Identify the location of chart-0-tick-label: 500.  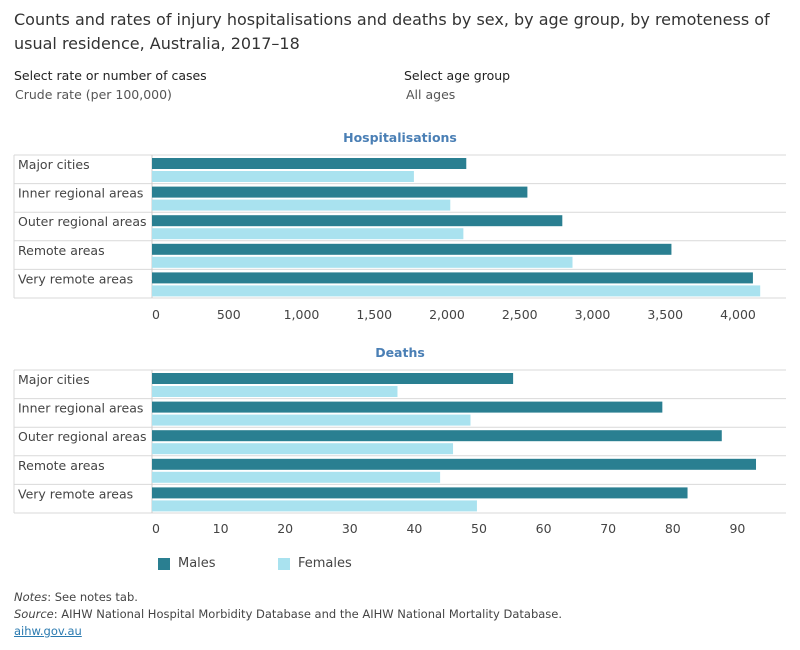
(229, 314).